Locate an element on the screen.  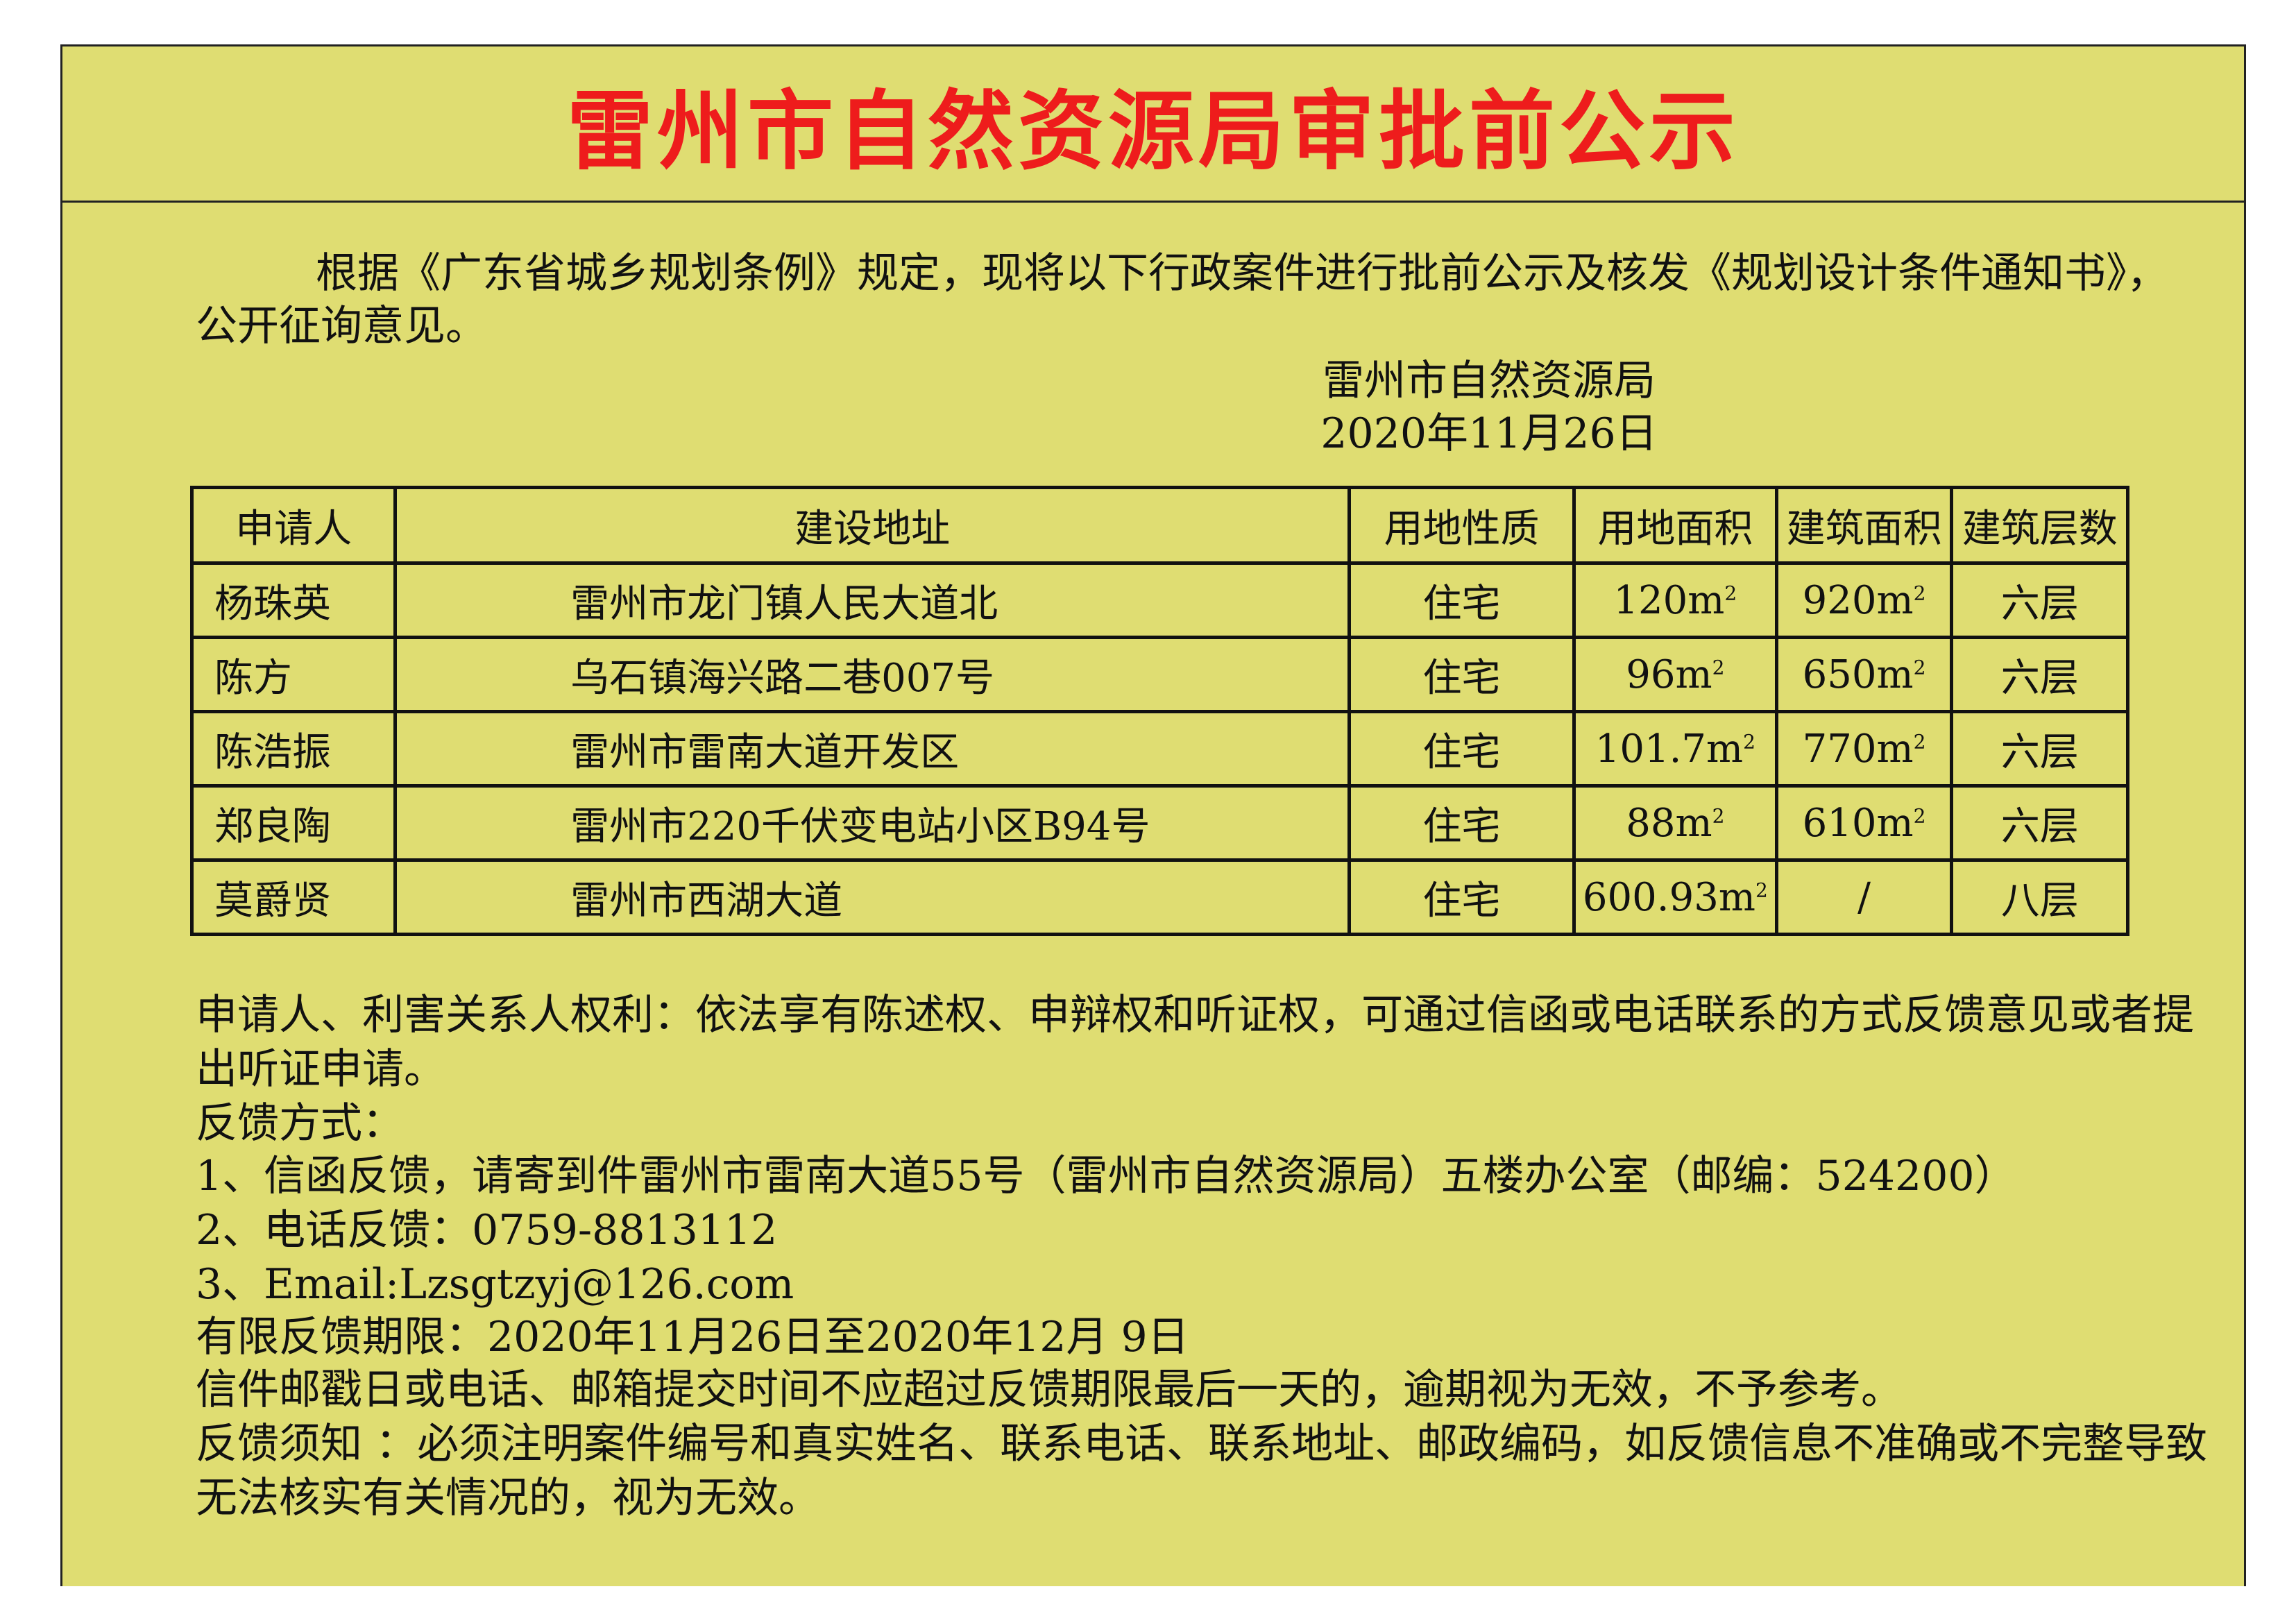
notes-line: 2、电话反馈：0759-8813112 is located at coordinates (487, 1230).